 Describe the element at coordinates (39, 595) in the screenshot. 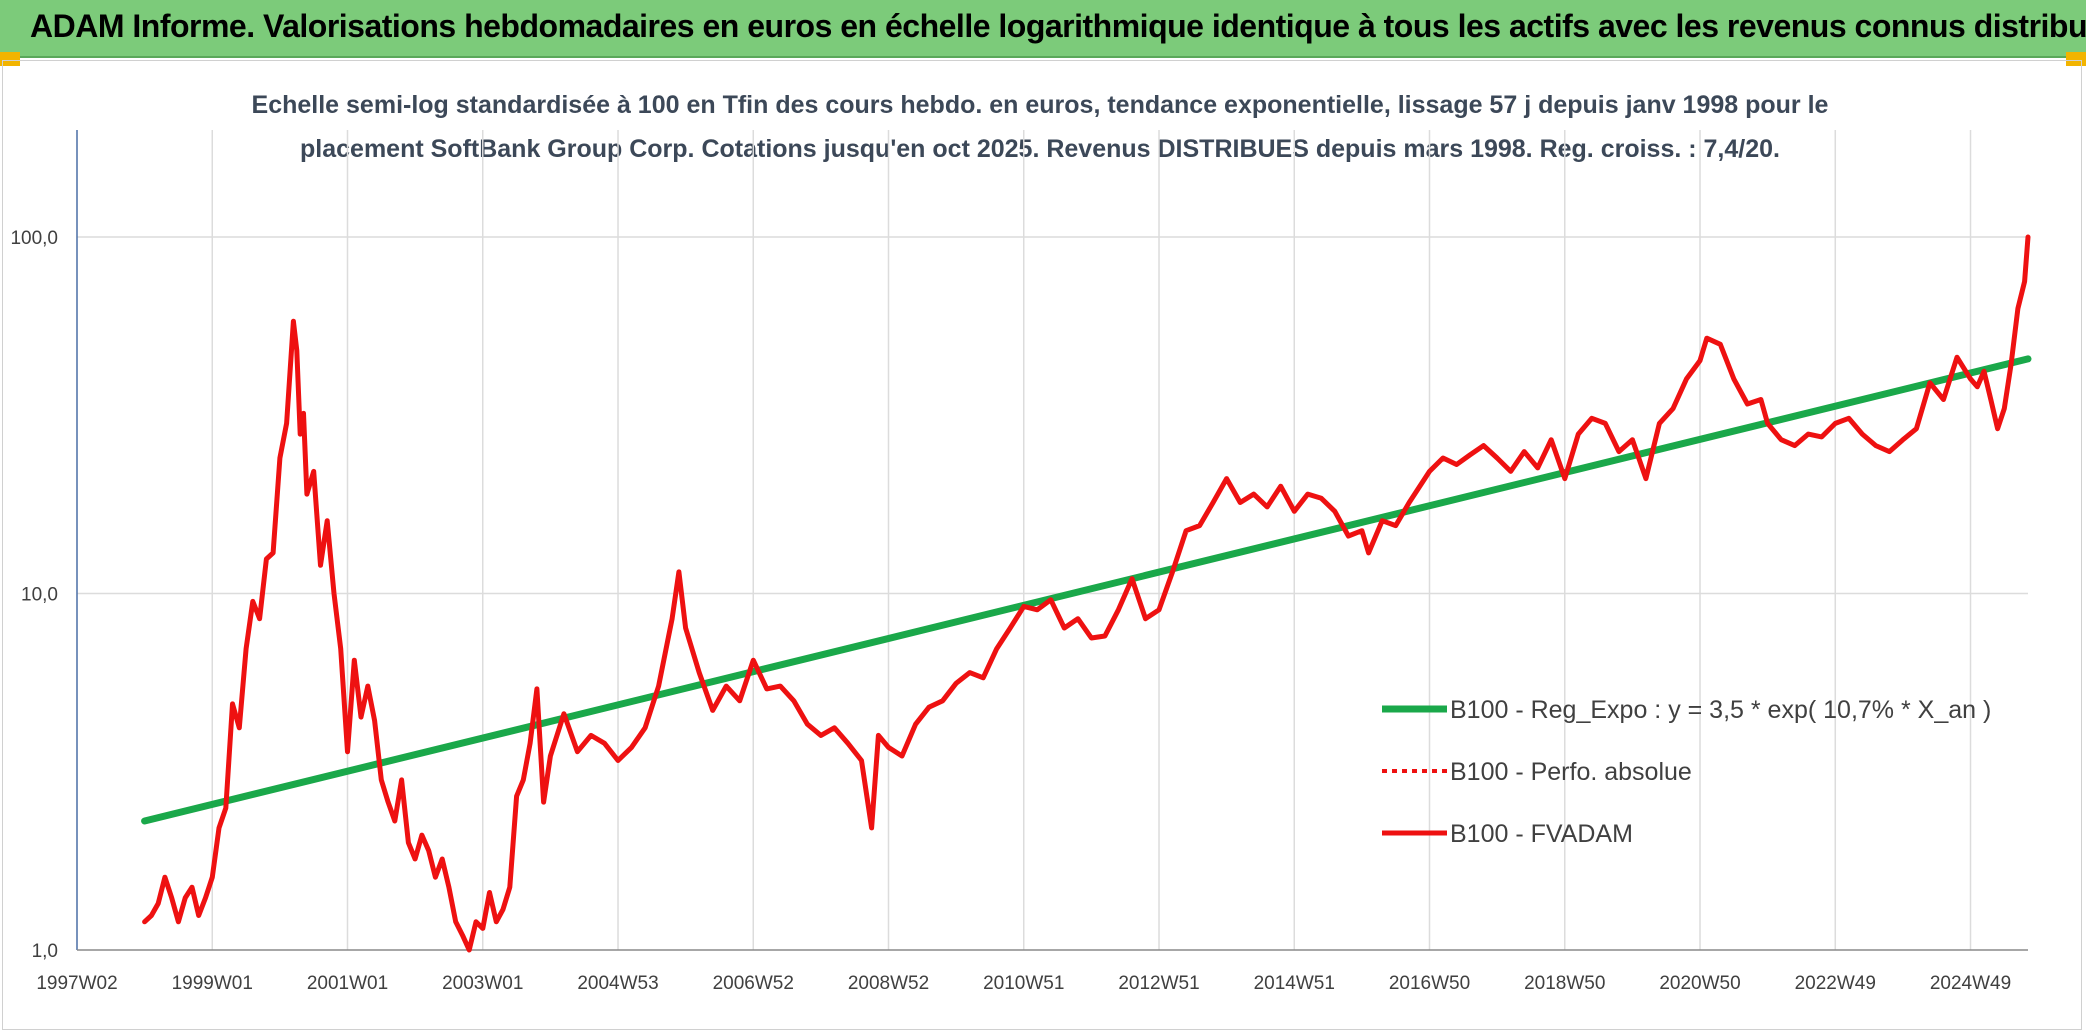

I see `y-tick-label: 10,0` at that location.